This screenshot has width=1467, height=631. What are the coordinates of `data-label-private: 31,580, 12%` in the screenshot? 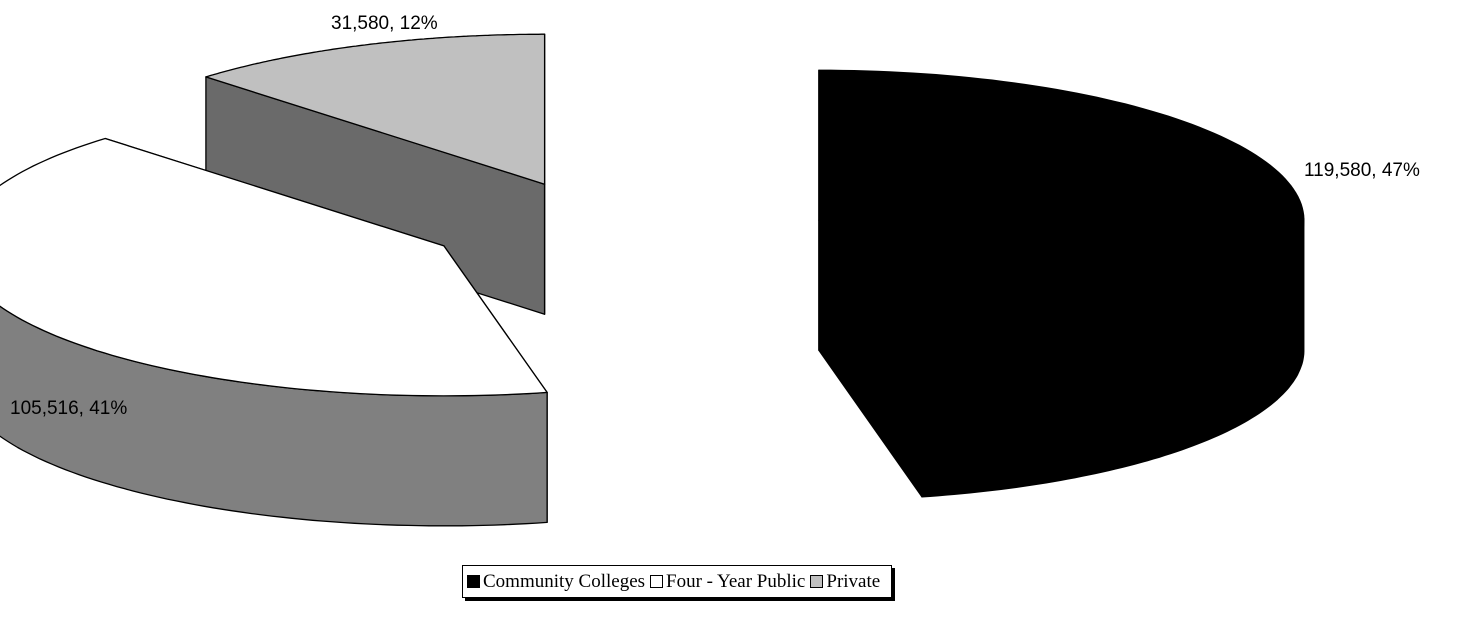 It's located at (384, 23).